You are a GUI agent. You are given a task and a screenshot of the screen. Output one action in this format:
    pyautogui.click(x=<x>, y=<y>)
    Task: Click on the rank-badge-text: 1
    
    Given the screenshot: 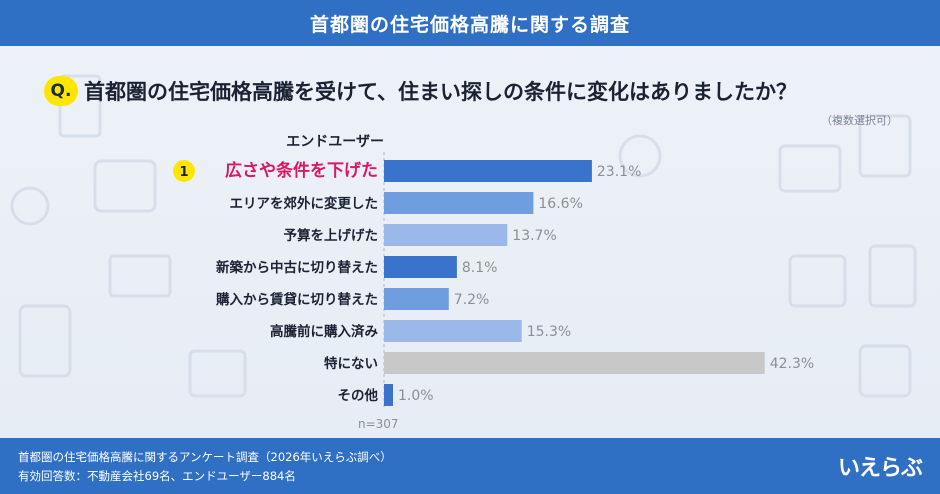 What is the action you would take?
    pyautogui.click(x=183, y=172)
    